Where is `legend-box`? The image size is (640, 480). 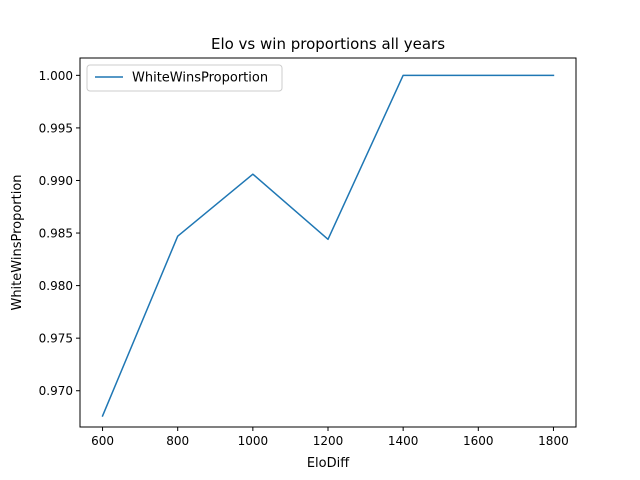 legend-box is located at coordinates (184, 78).